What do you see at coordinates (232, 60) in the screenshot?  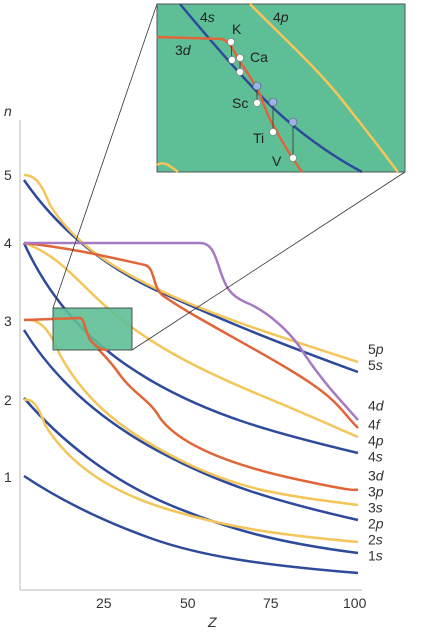 I see `marker-k-3d` at bounding box center [232, 60].